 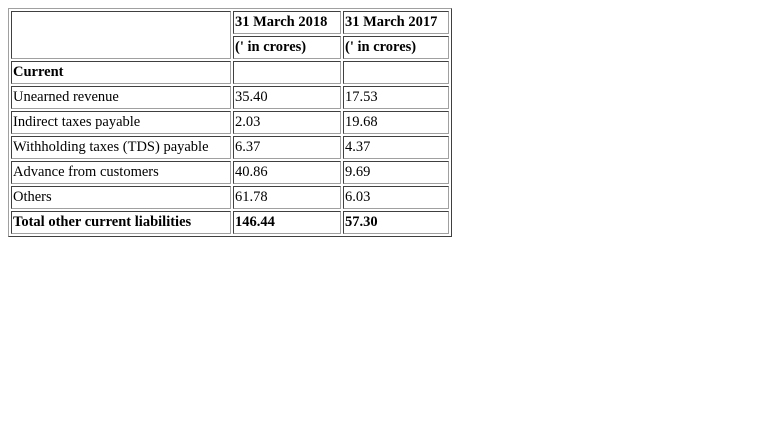 I want to click on section-row-current: Current, so click(x=230, y=72).